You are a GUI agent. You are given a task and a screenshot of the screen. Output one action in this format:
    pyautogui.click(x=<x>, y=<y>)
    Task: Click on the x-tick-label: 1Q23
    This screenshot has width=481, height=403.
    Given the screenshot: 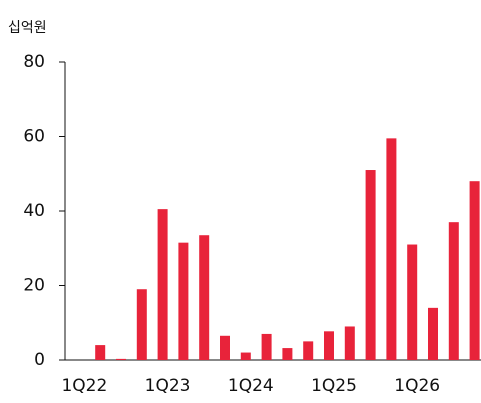 What is the action you would take?
    pyautogui.click(x=168, y=386)
    